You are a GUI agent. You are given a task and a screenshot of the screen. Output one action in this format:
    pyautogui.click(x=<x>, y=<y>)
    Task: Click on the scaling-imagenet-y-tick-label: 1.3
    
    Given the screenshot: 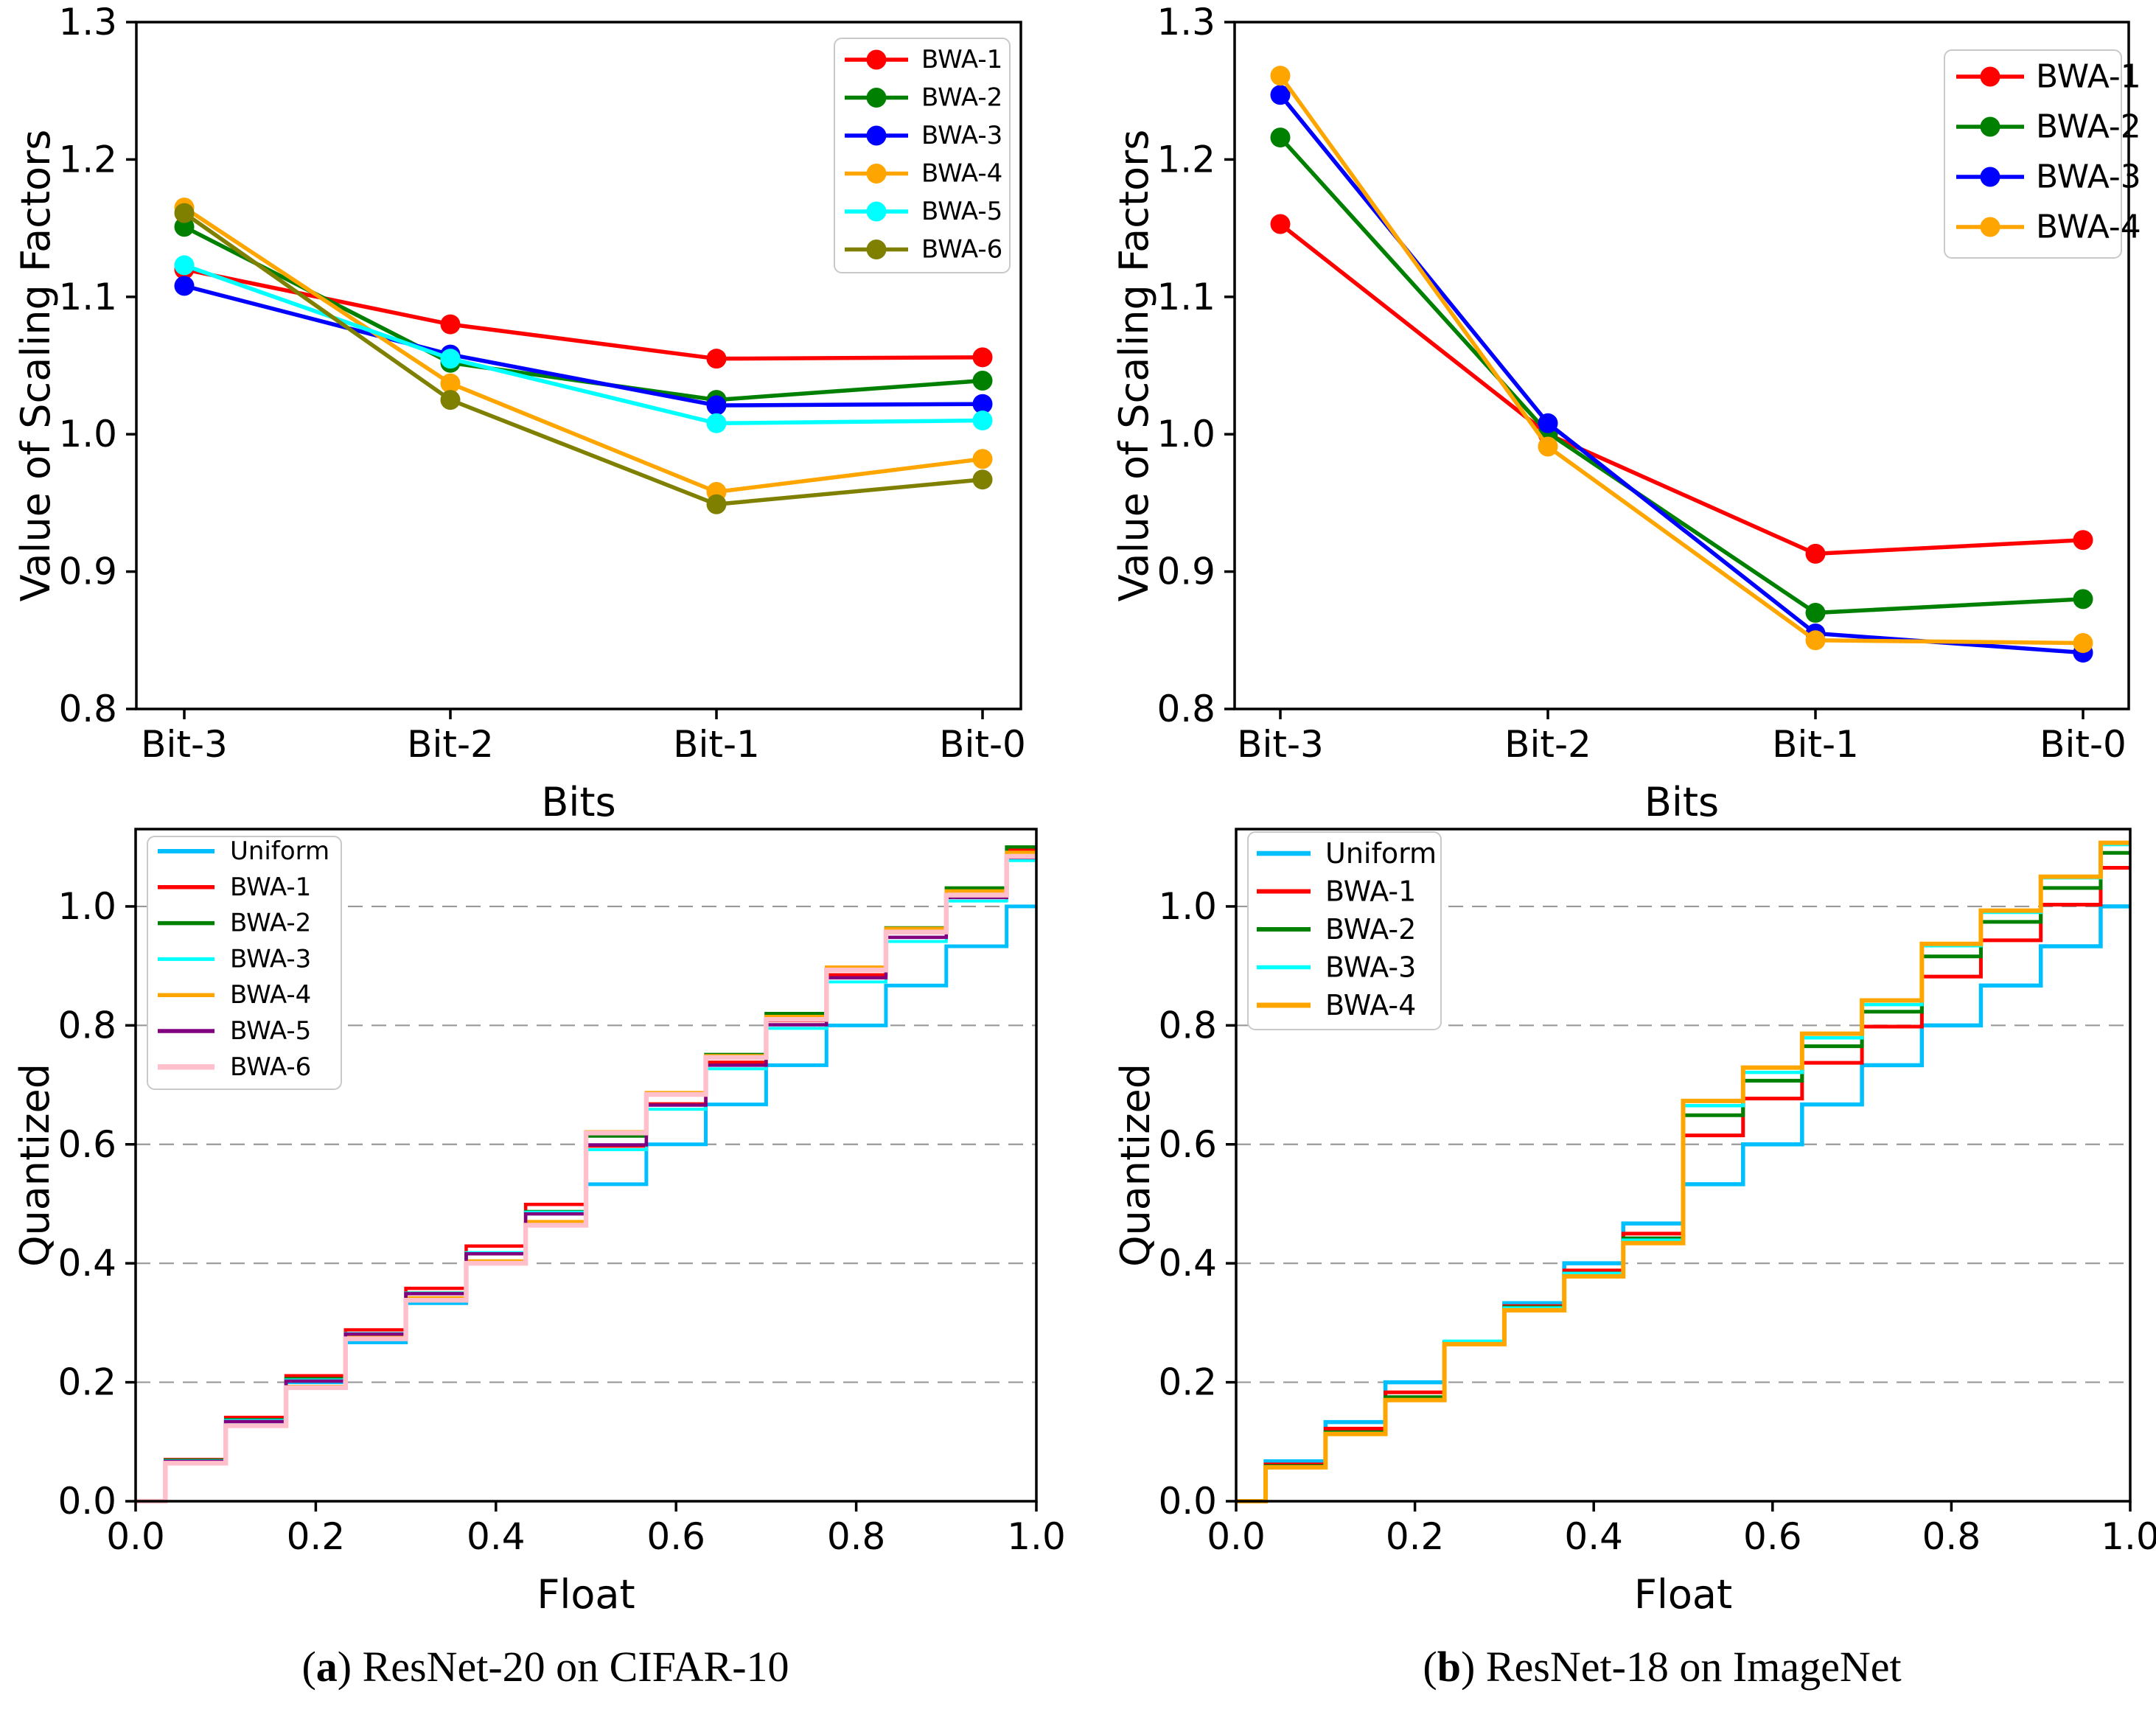 What is the action you would take?
    pyautogui.click(x=1186, y=22)
    